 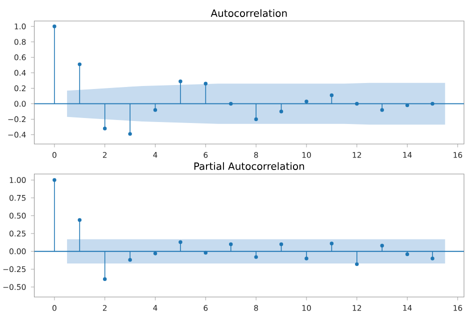 What do you see at coordinates (249, 166) in the screenshot?
I see `chart-title: Partial Autocorrelation` at bounding box center [249, 166].